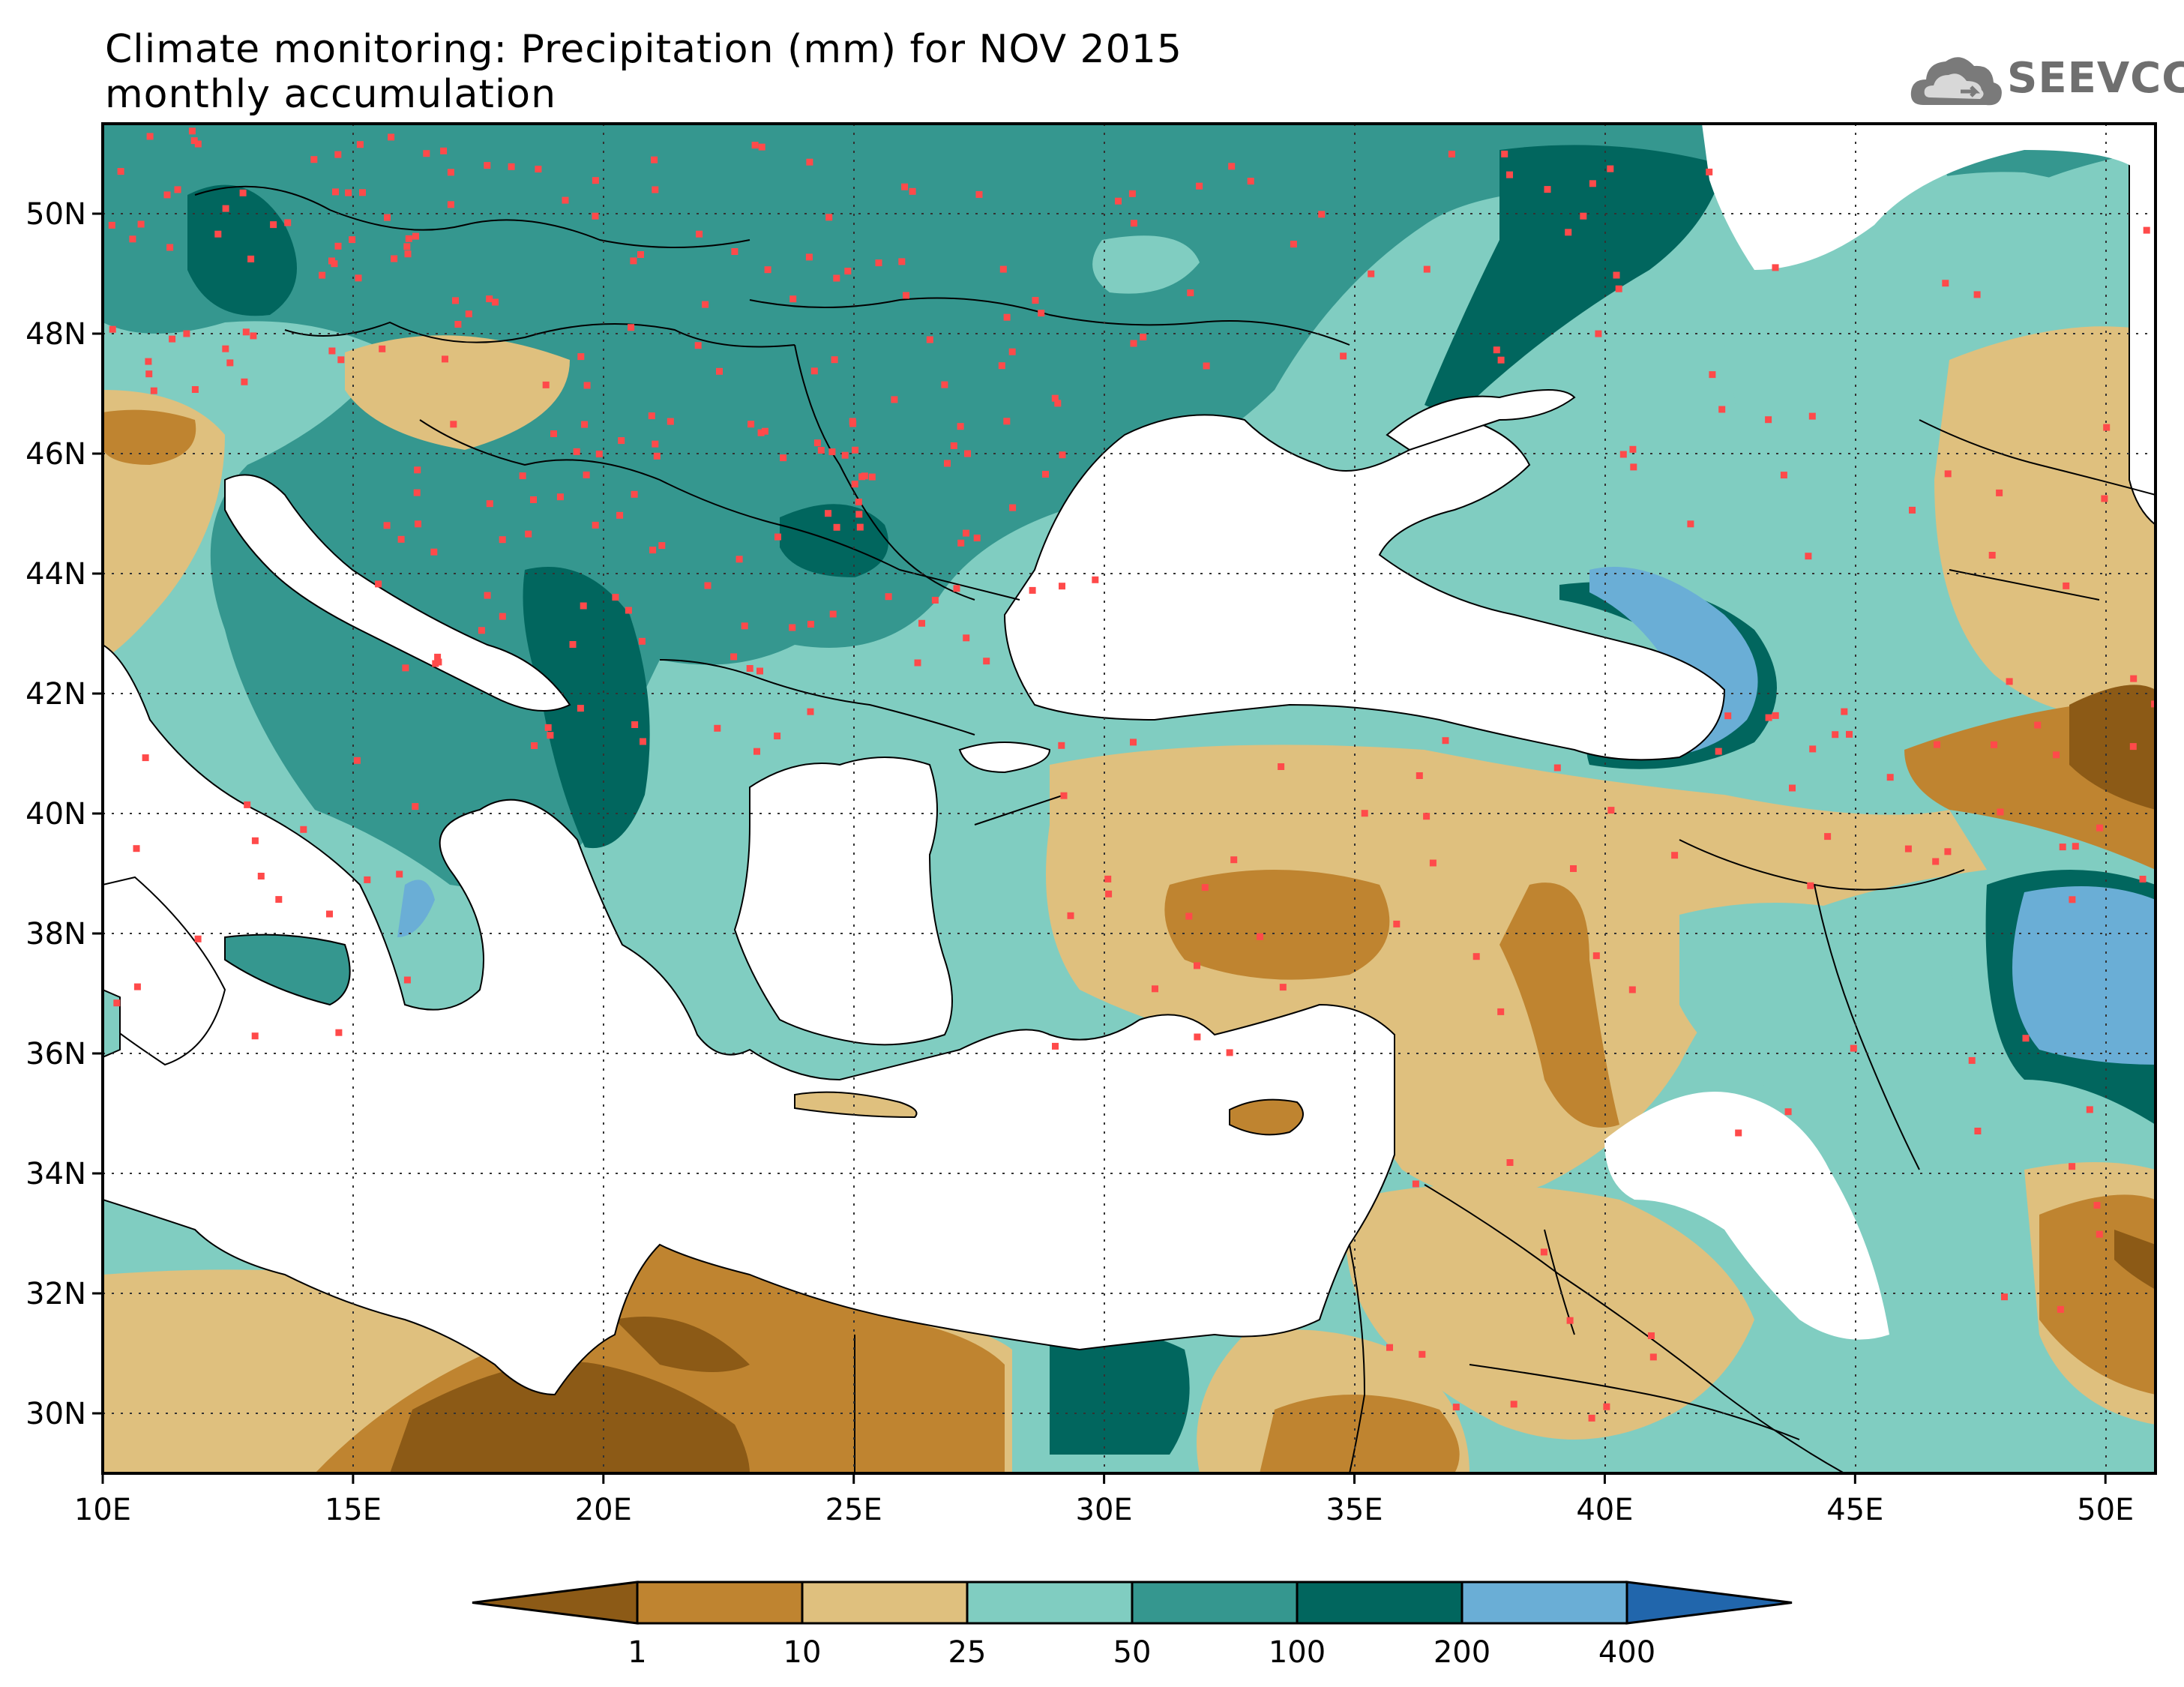  Describe the element at coordinates (416, 908) in the screenshot. I see `precip-200-400-region` at that location.